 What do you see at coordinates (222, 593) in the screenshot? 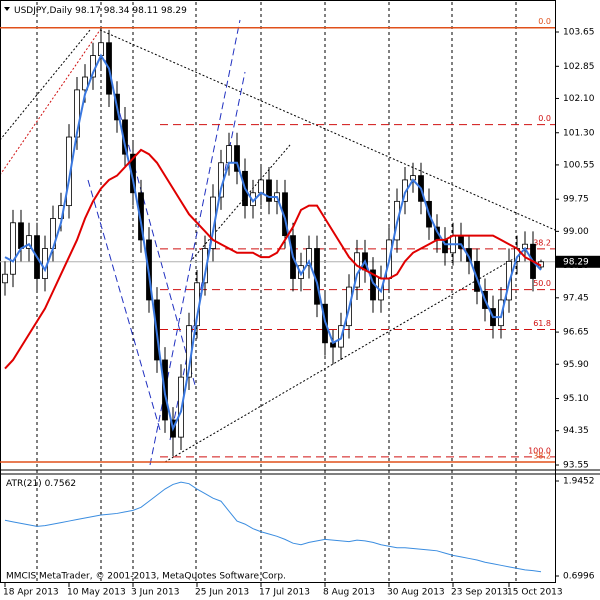
I see `x-tick-label: 25 Jun 2013` at bounding box center [222, 593].